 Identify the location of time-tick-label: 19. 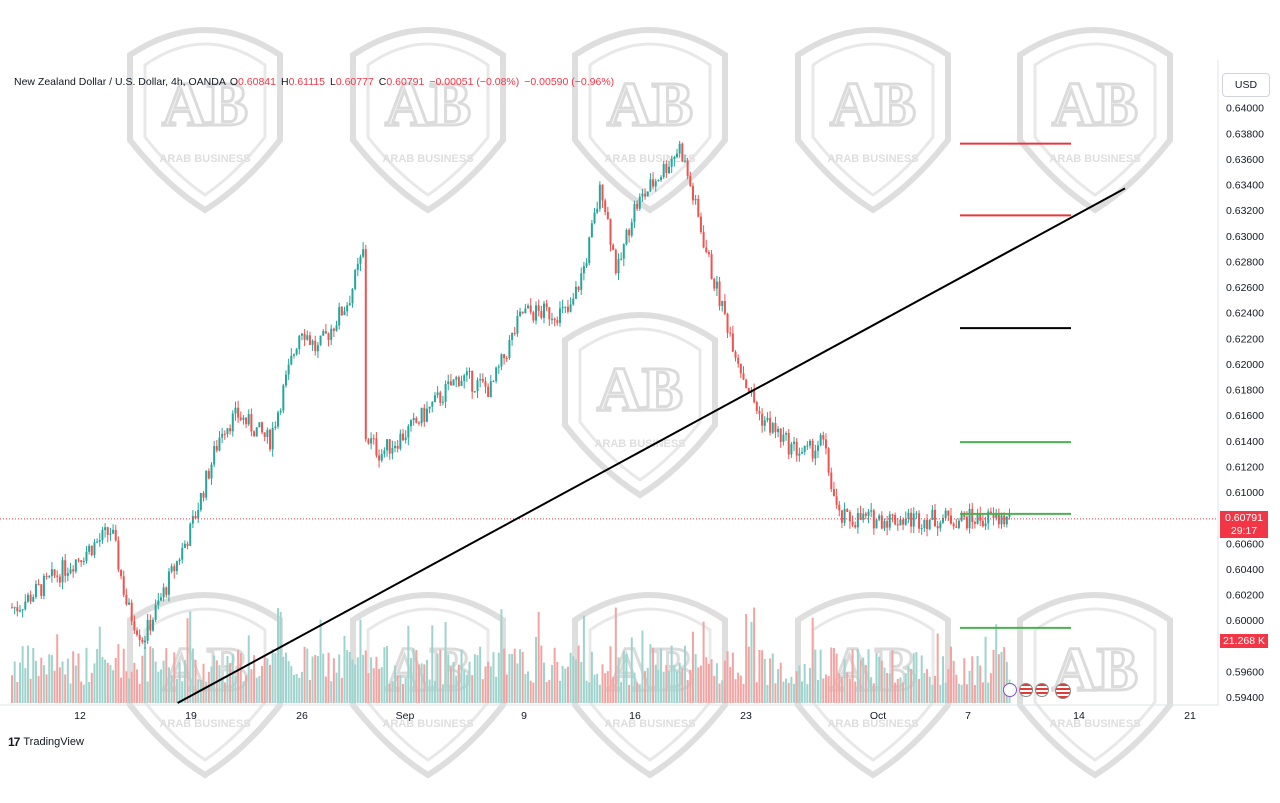
(191, 716).